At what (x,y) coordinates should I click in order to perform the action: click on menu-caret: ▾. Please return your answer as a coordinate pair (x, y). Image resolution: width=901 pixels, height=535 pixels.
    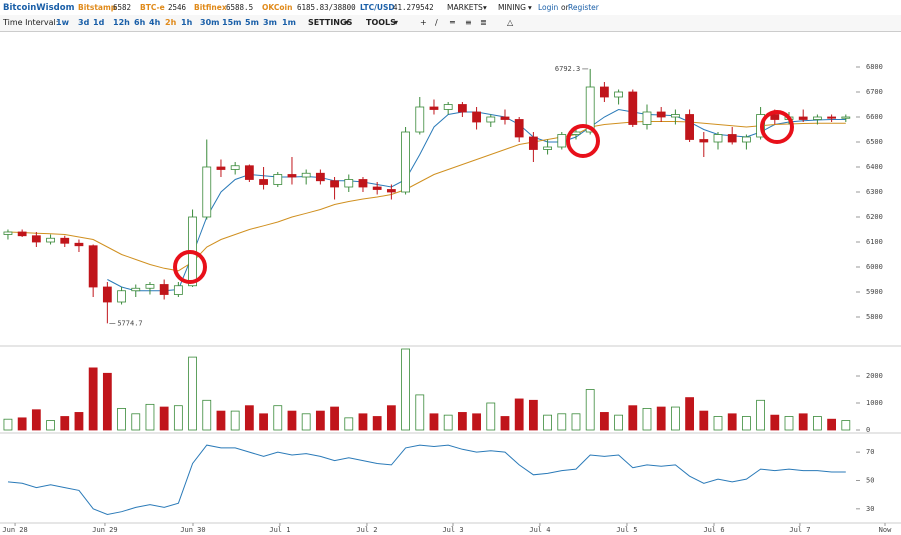
    Looking at the image, I should click on (485, 7).